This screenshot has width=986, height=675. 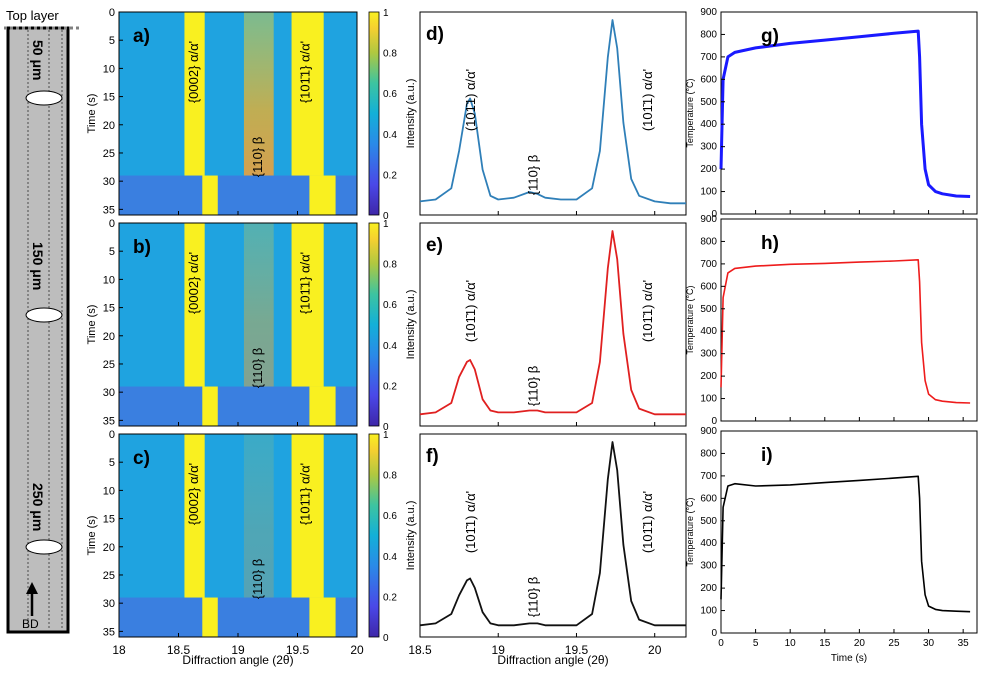 I want to click on heatmap-xtick-label: 20, so click(x=357, y=650).